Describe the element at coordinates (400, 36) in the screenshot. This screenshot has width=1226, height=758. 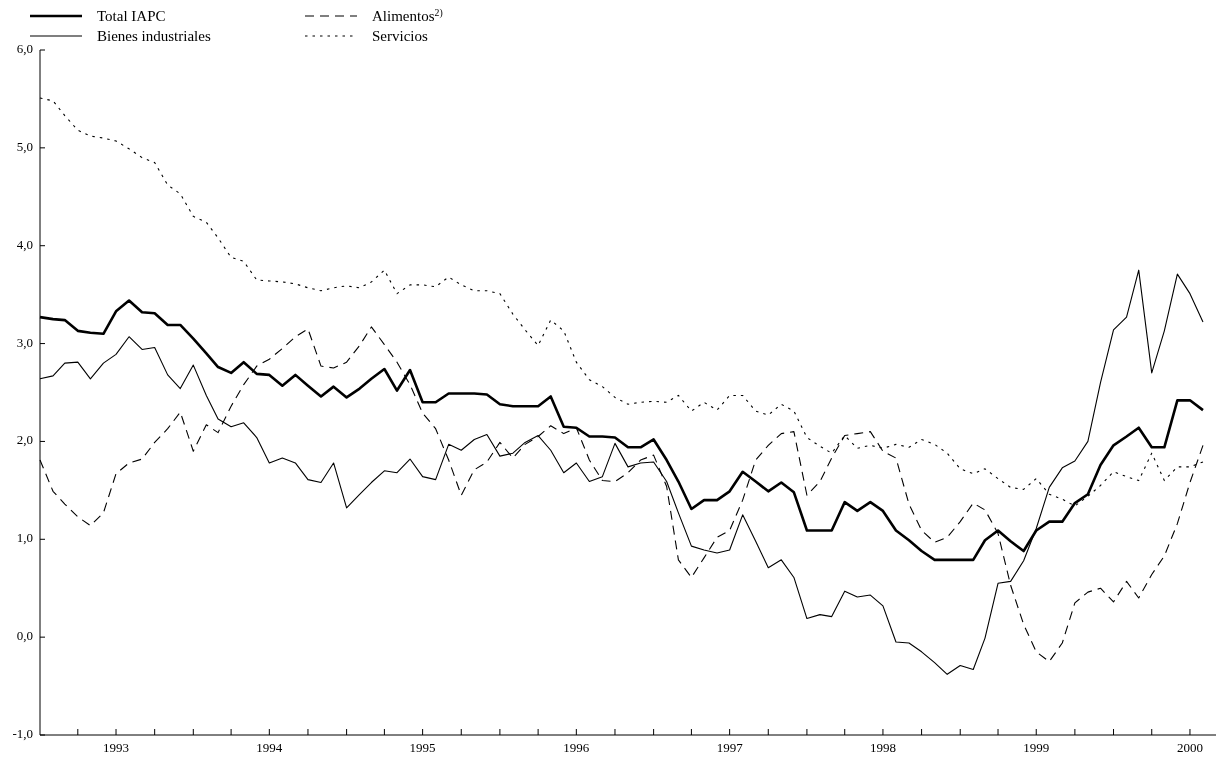
I see `legend-label: Servicios` at that location.